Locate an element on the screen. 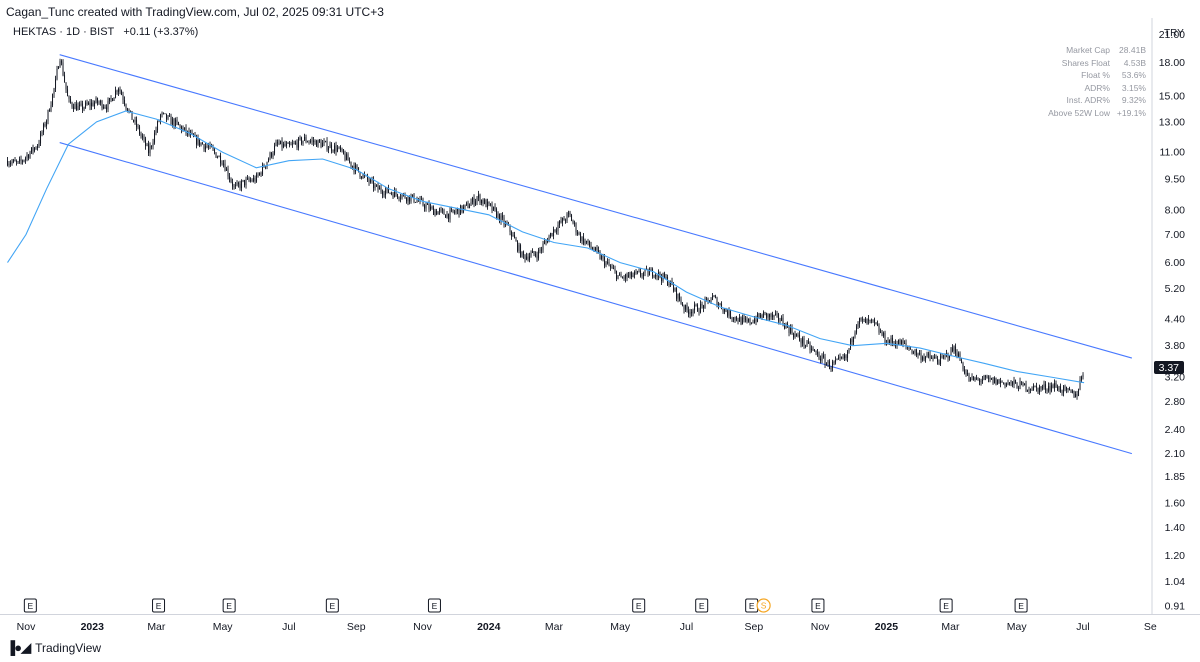 The height and width of the screenshot is (662, 1200). brand-name: TradingView is located at coordinates (68, 648).